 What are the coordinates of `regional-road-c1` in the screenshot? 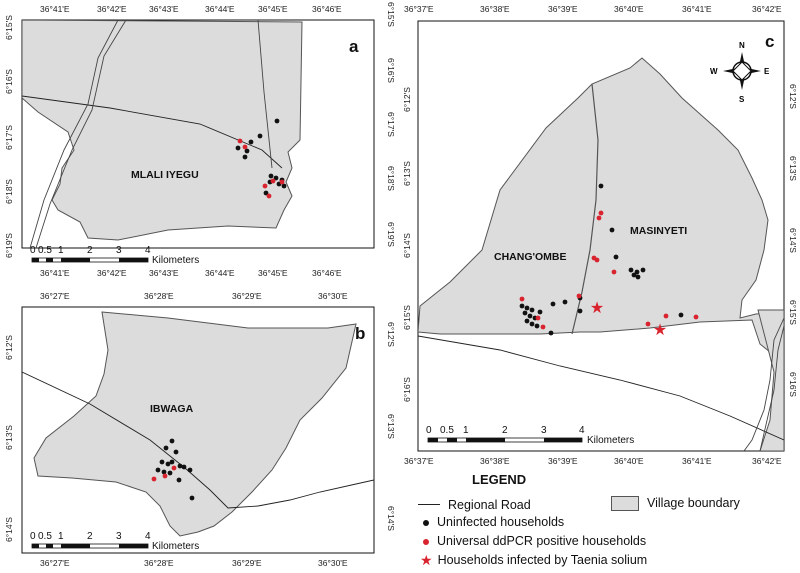 It's located at (601, 388).